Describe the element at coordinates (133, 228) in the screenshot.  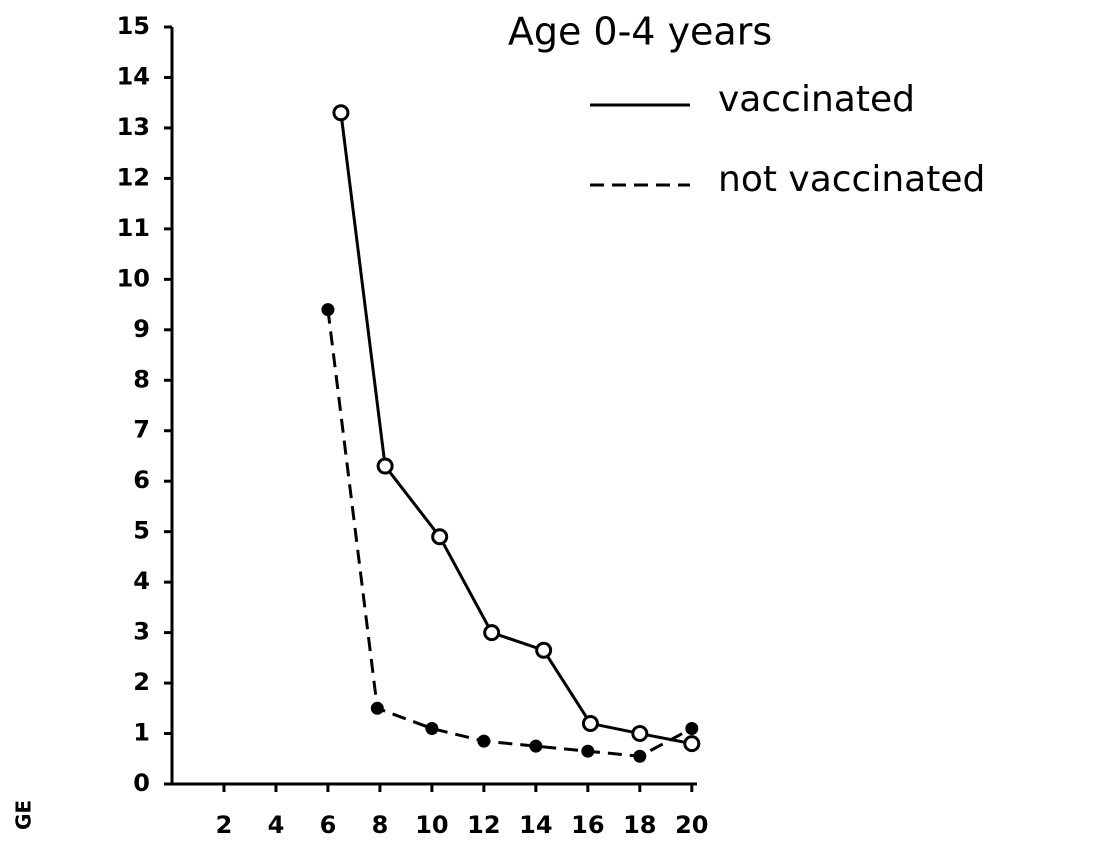
I see `y-tick-label: 11` at that location.